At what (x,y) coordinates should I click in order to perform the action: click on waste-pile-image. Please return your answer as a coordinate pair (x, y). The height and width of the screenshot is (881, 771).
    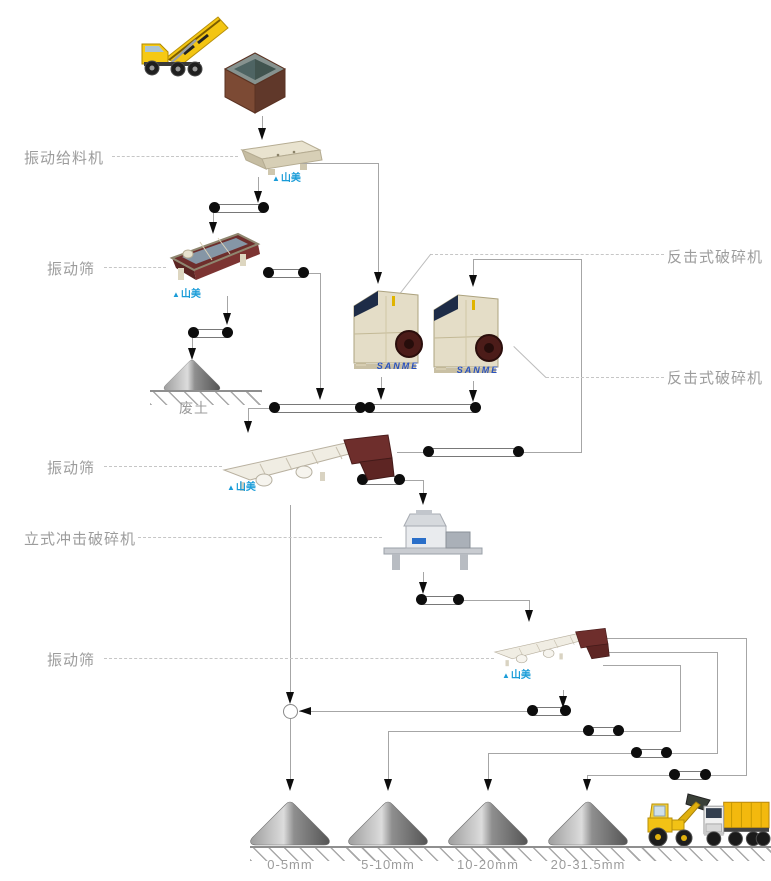
    Looking at the image, I should click on (192, 375).